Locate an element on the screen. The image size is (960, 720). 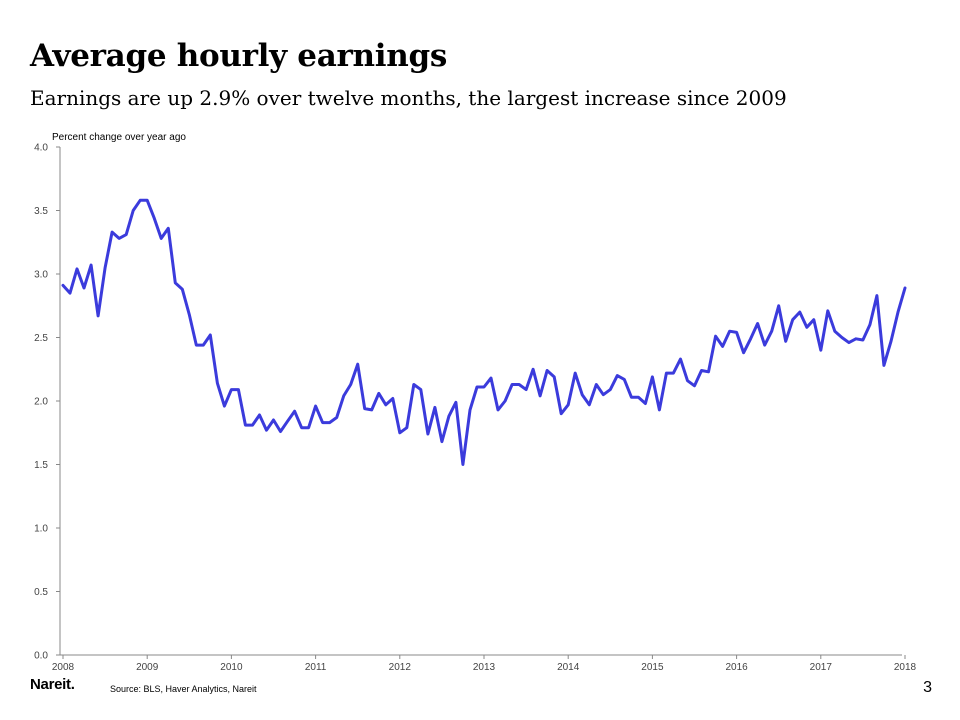
x-tick-label: 2014 is located at coordinates (568, 667).